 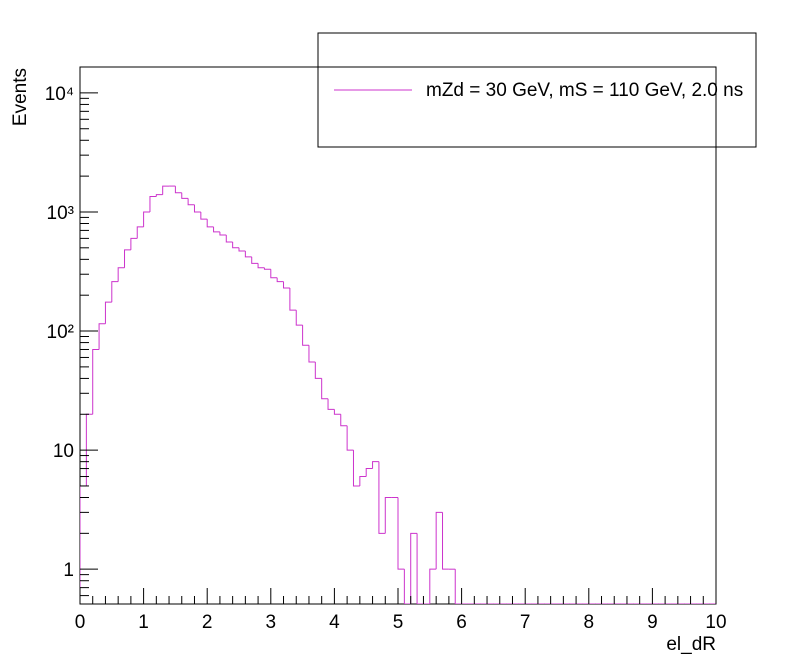 I want to click on x-tick-label: 2, so click(x=207, y=622).